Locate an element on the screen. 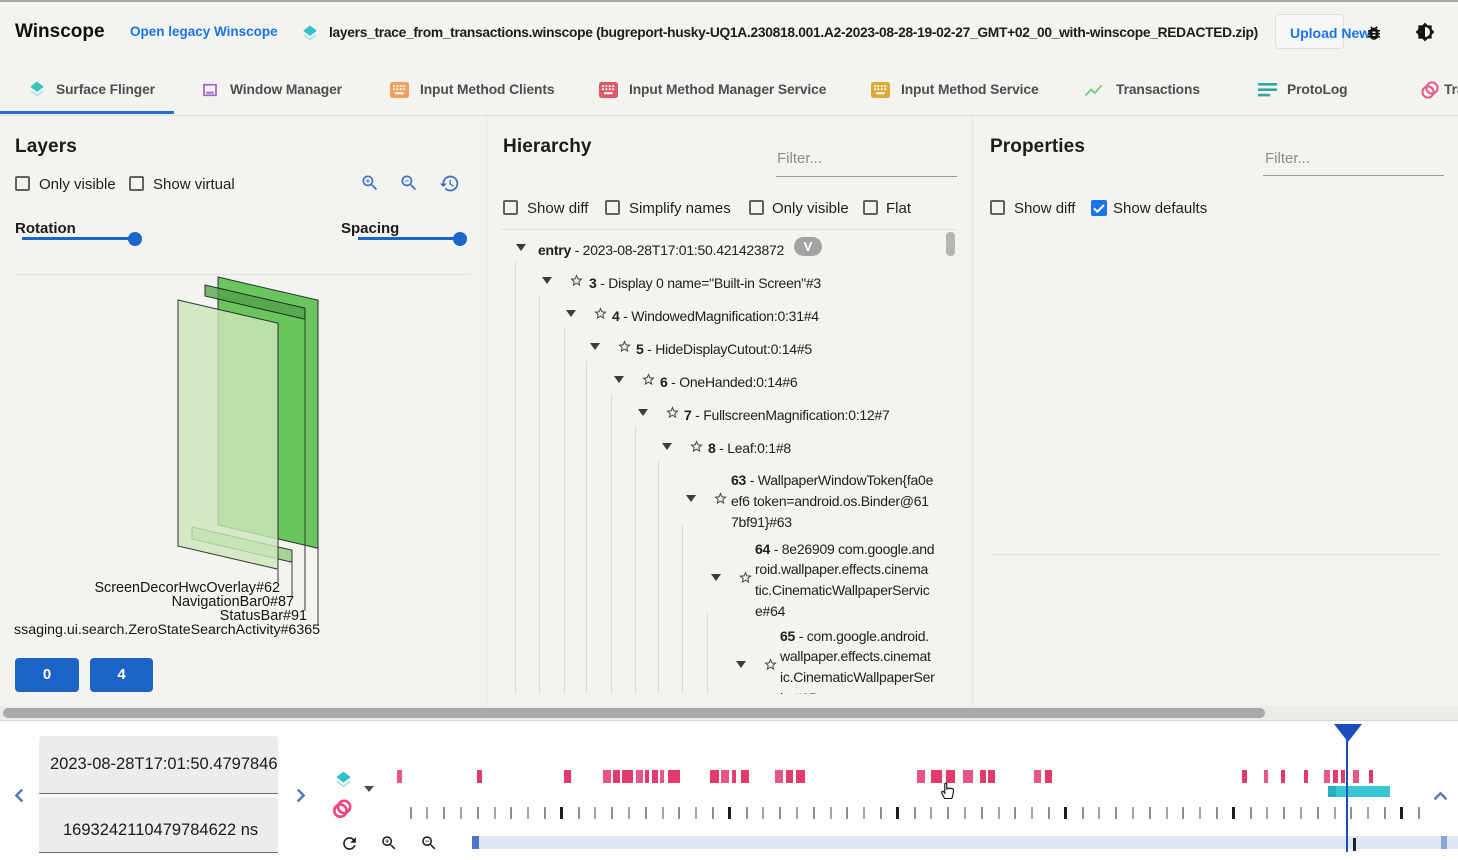  svg-text: ScreenDecorHwcOverlay#62 is located at coordinates (187, 588).